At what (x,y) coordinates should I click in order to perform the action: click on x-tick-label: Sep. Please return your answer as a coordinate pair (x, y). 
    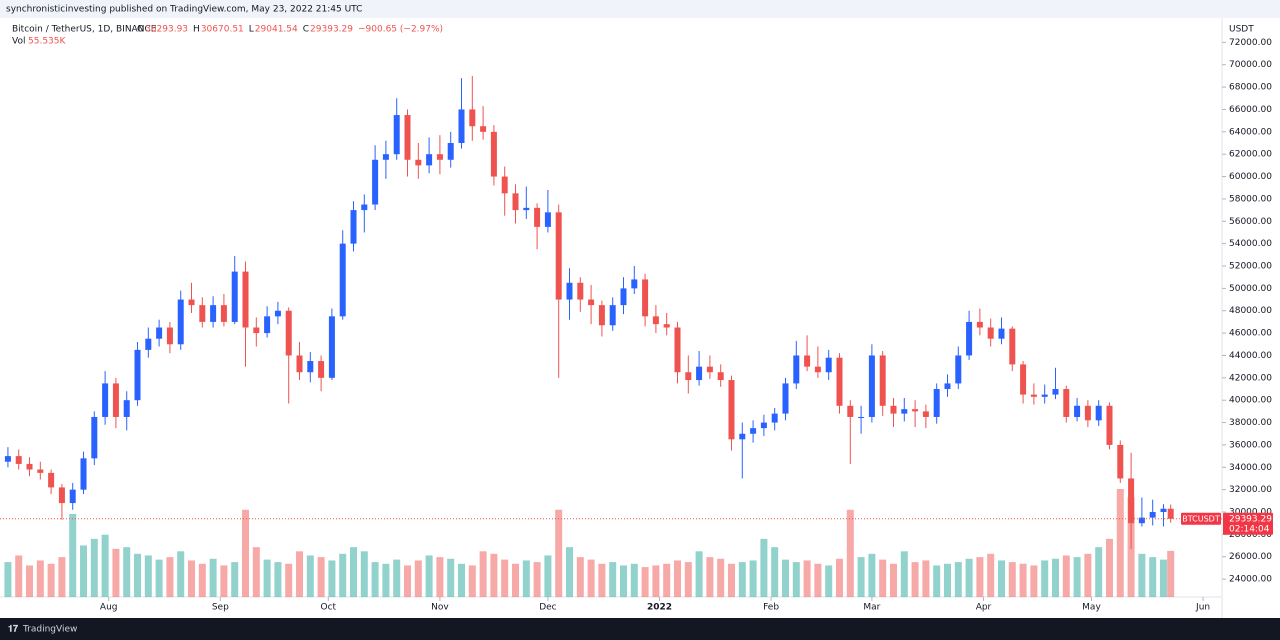
    Looking at the image, I should click on (220, 608).